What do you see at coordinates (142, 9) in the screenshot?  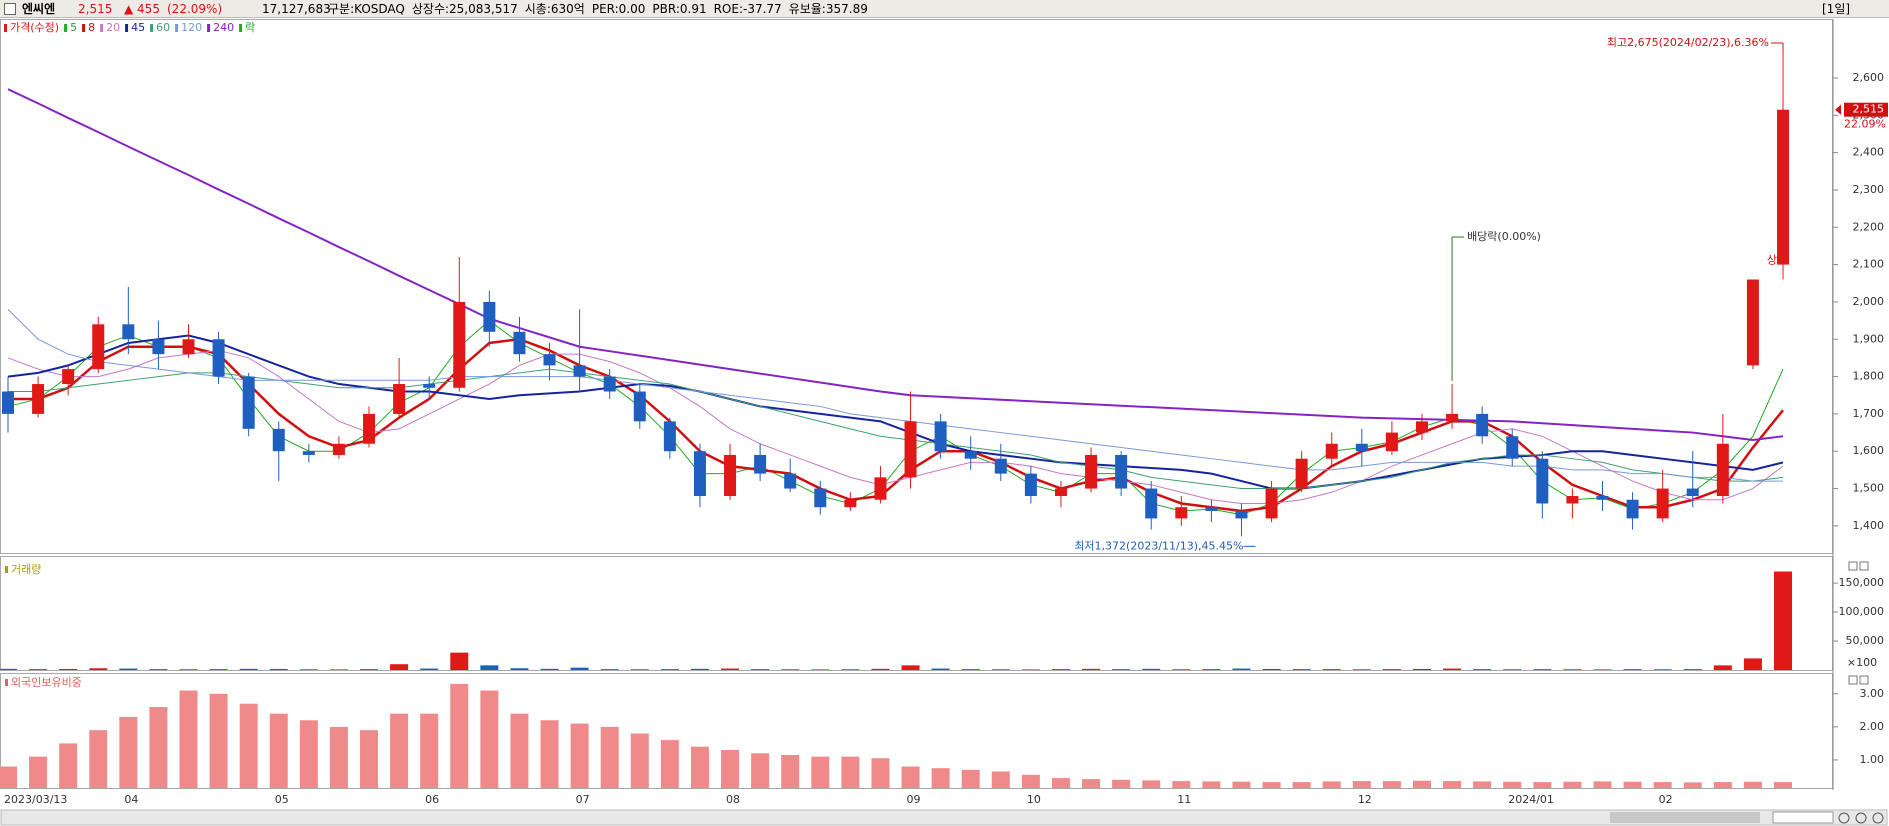 I see `change: ▲ 455` at bounding box center [142, 9].